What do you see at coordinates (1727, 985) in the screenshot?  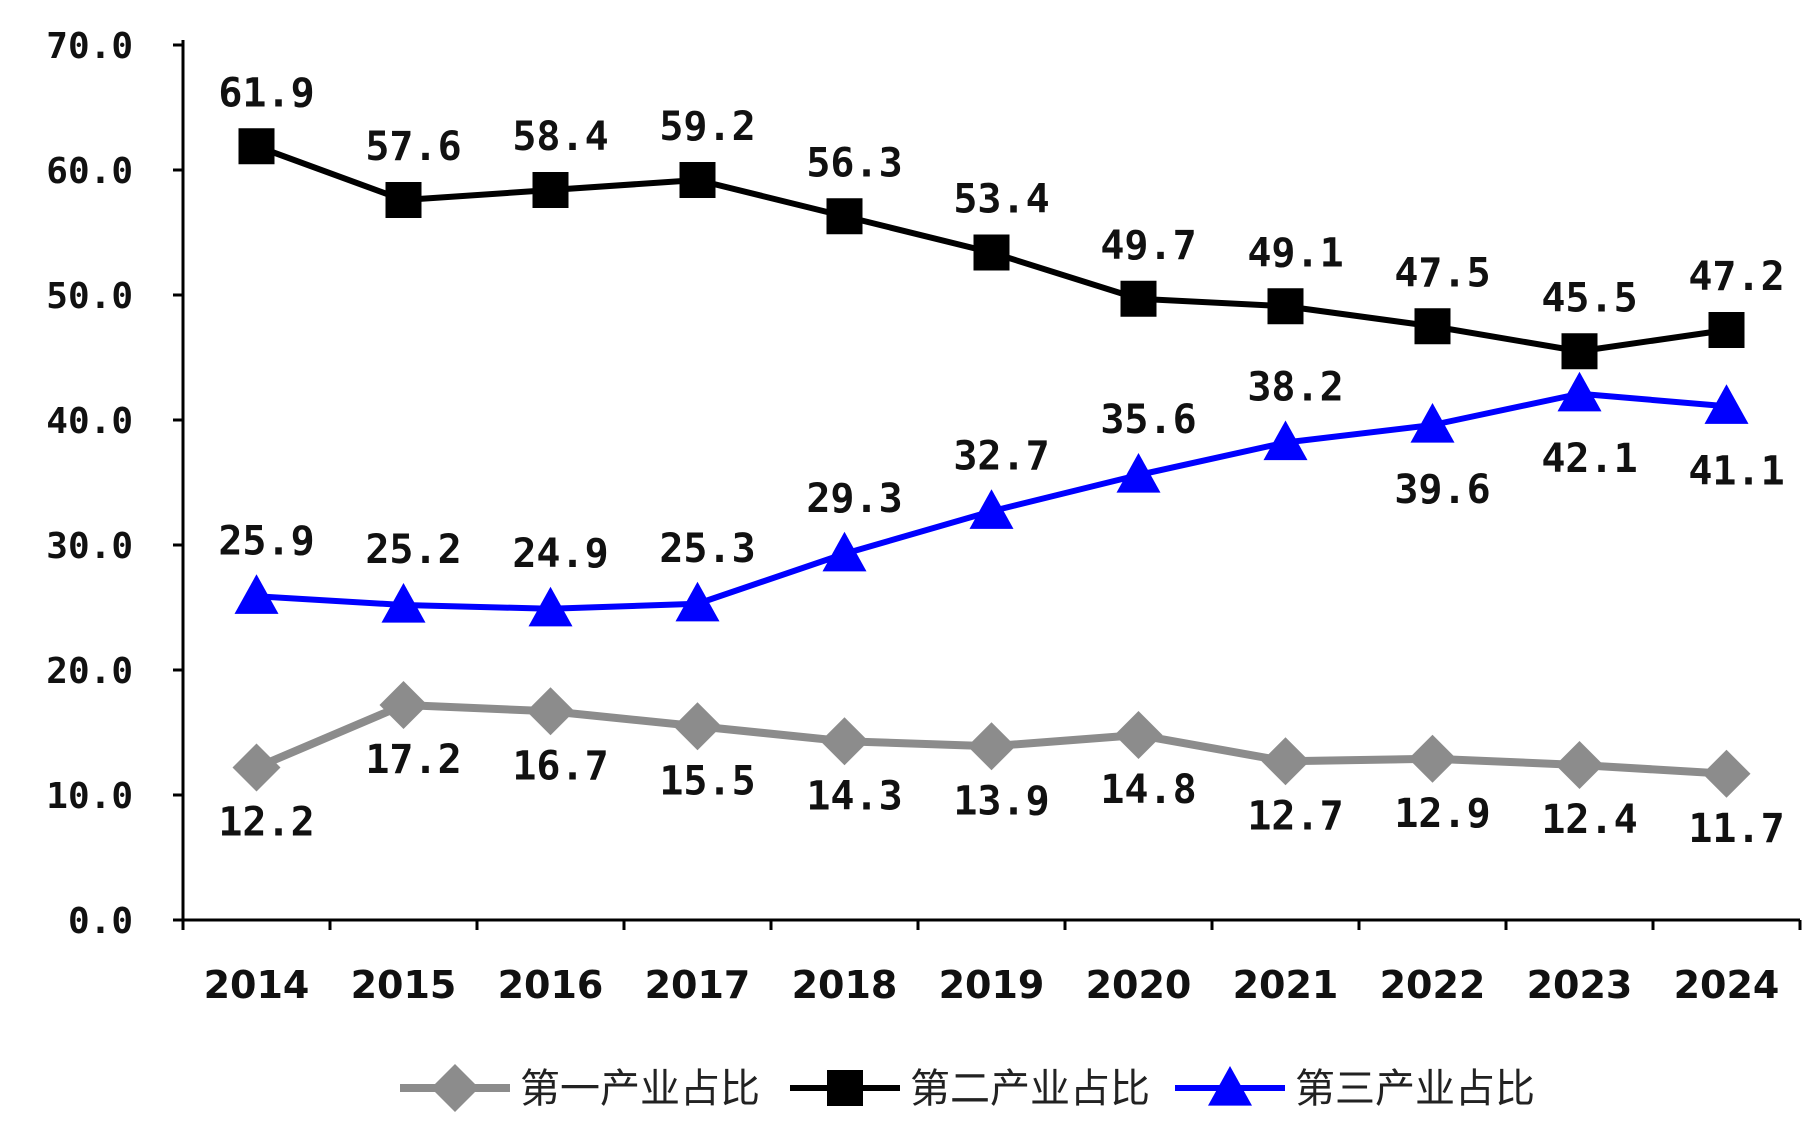 I see `x-tick-label: 2024` at bounding box center [1727, 985].